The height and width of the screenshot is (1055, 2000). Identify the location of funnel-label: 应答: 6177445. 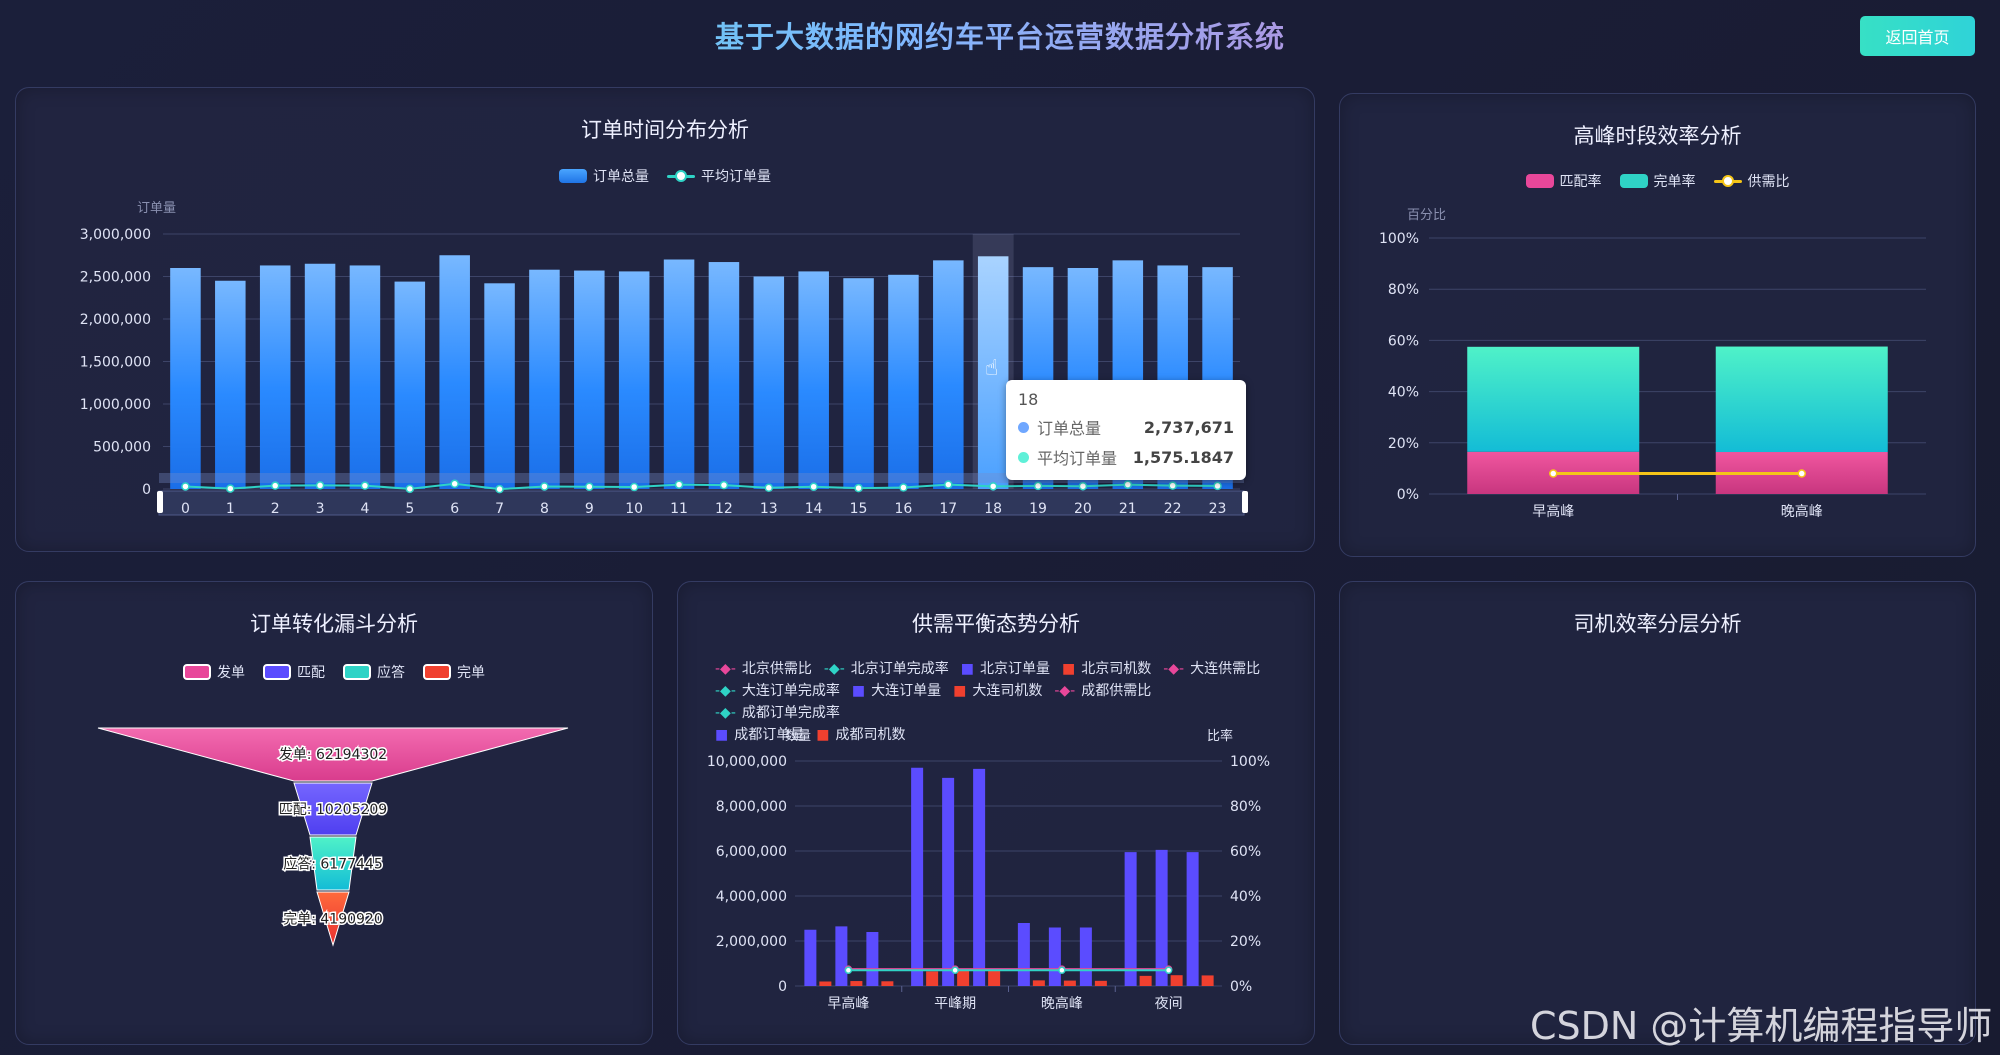
(333, 864).